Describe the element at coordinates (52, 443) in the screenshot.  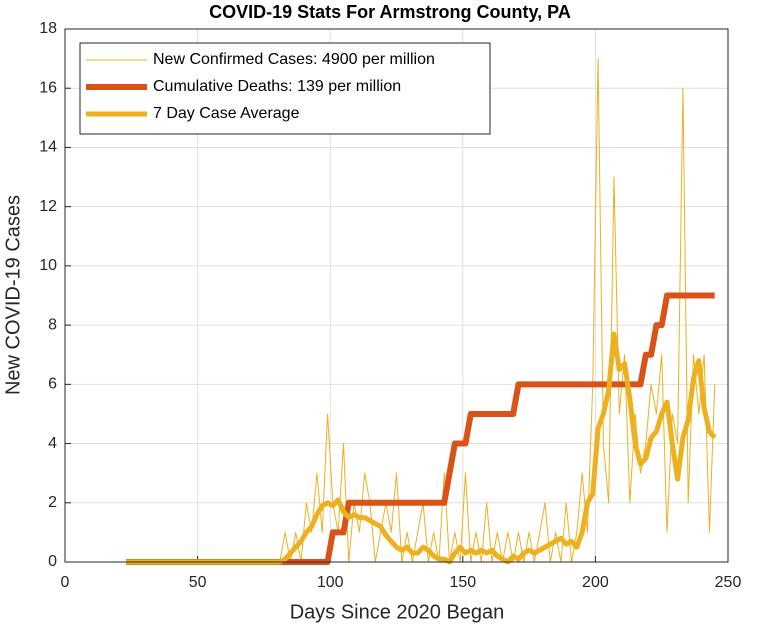
I see `y-tick-label: 4` at that location.